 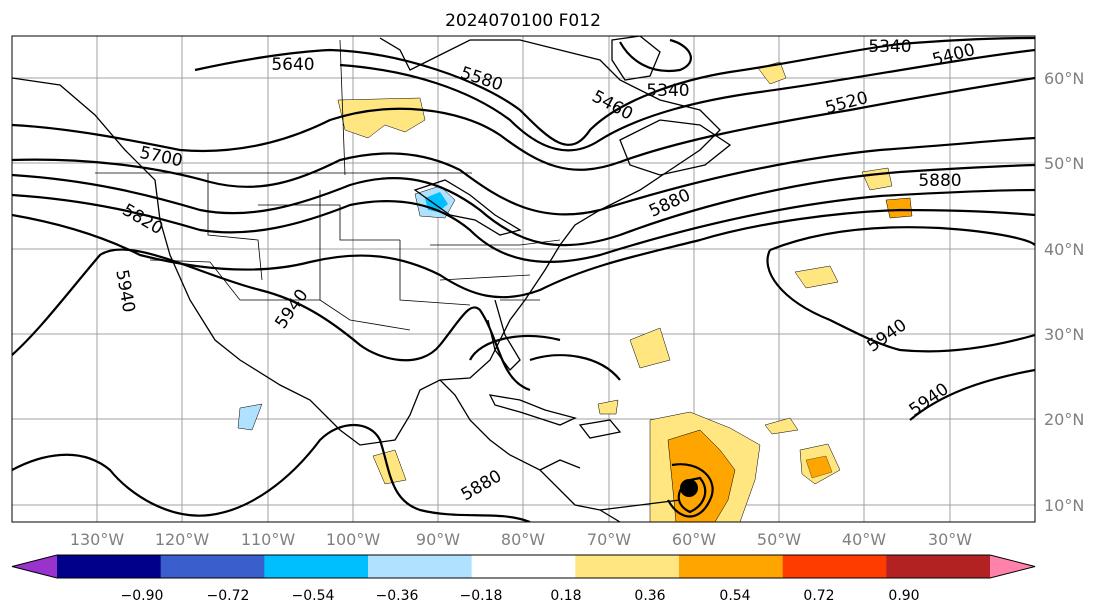 What do you see at coordinates (1064, 249) in the screenshot?
I see `lat-label: 40°N` at bounding box center [1064, 249].